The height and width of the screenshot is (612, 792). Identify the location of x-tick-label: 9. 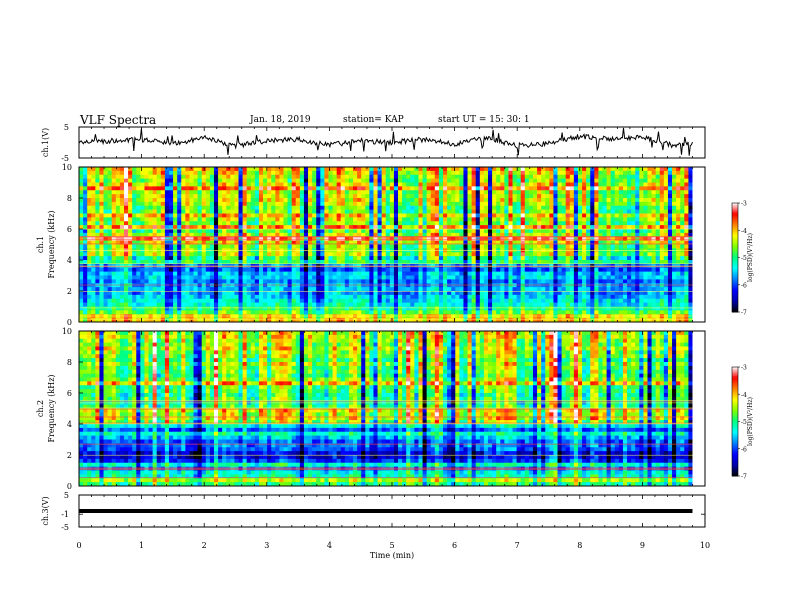
(642, 545).